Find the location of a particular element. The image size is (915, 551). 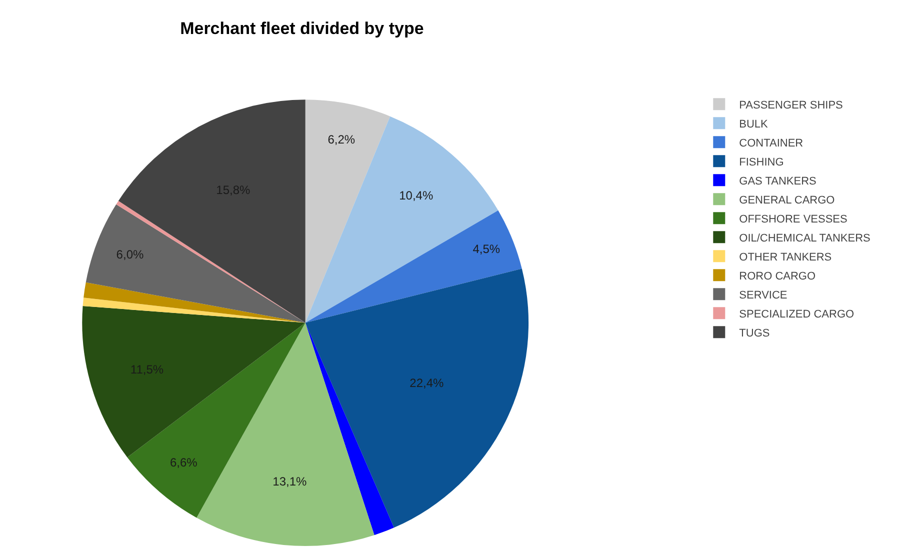

legend-label: RORO CARGO is located at coordinates (777, 276).